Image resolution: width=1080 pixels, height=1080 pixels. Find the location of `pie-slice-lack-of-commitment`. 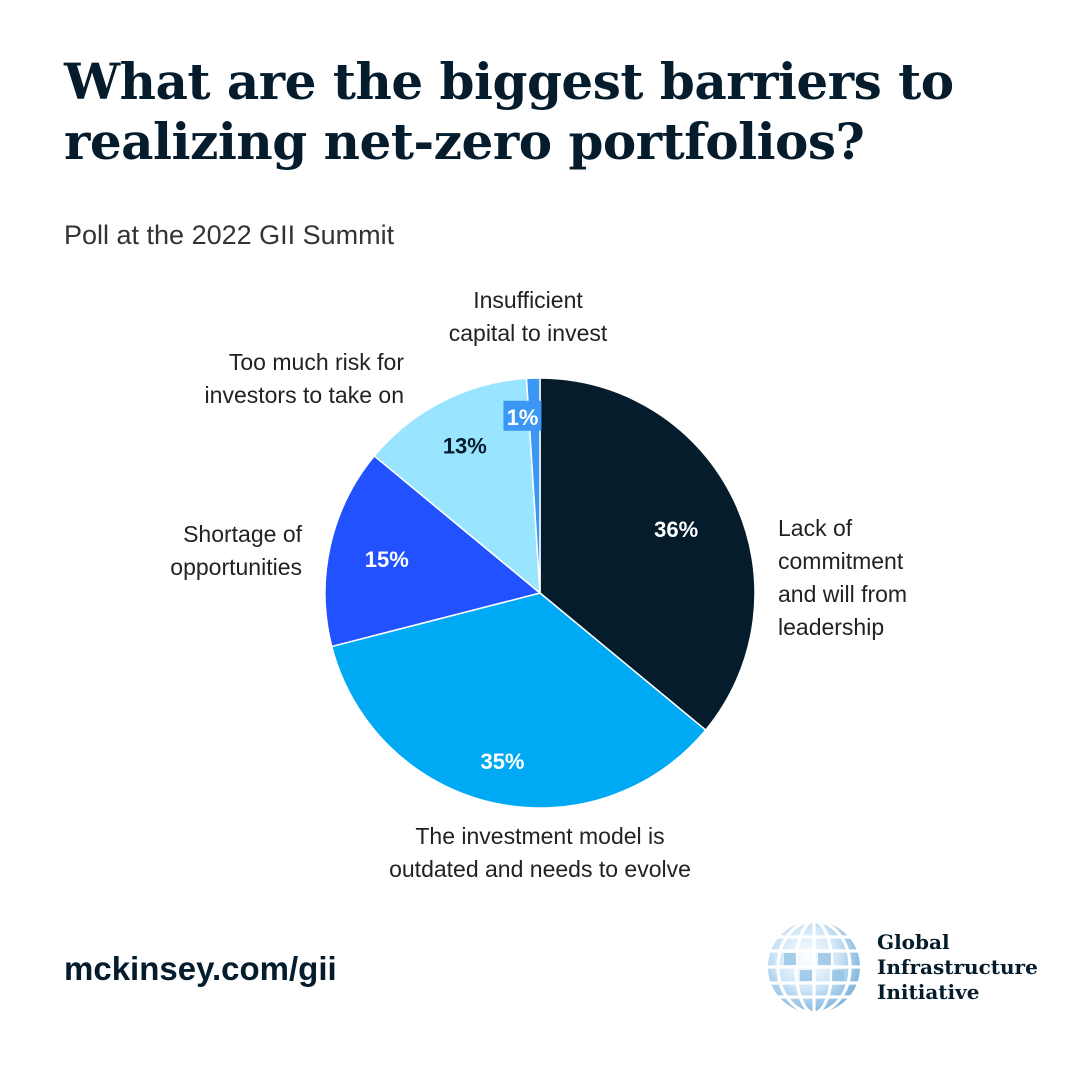

pie-slice-lack-of-commitment is located at coordinates (647, 554).